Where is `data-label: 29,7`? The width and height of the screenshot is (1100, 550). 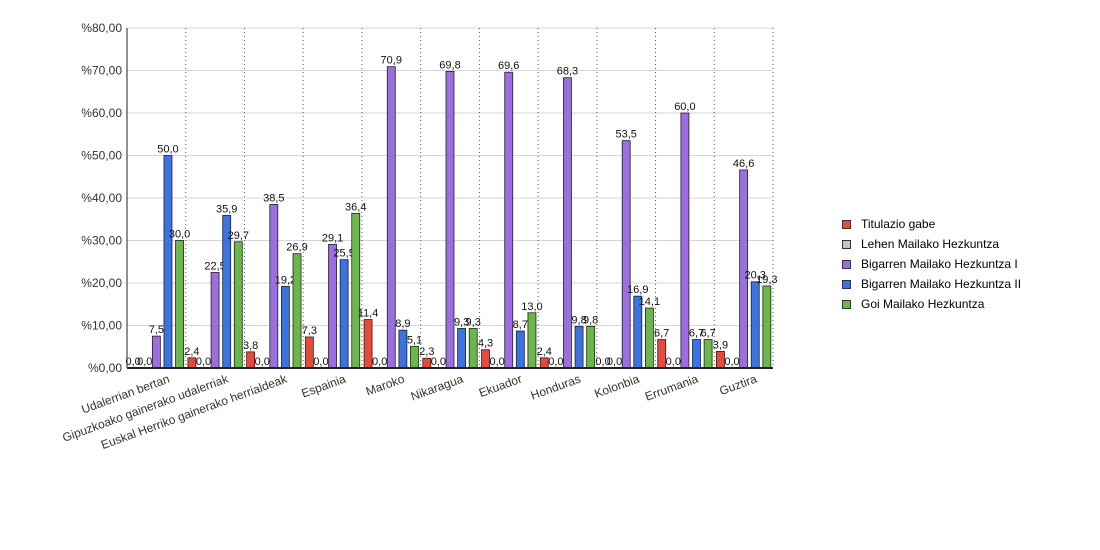
data-label: 29,7 is located at coordinates (238, 236).